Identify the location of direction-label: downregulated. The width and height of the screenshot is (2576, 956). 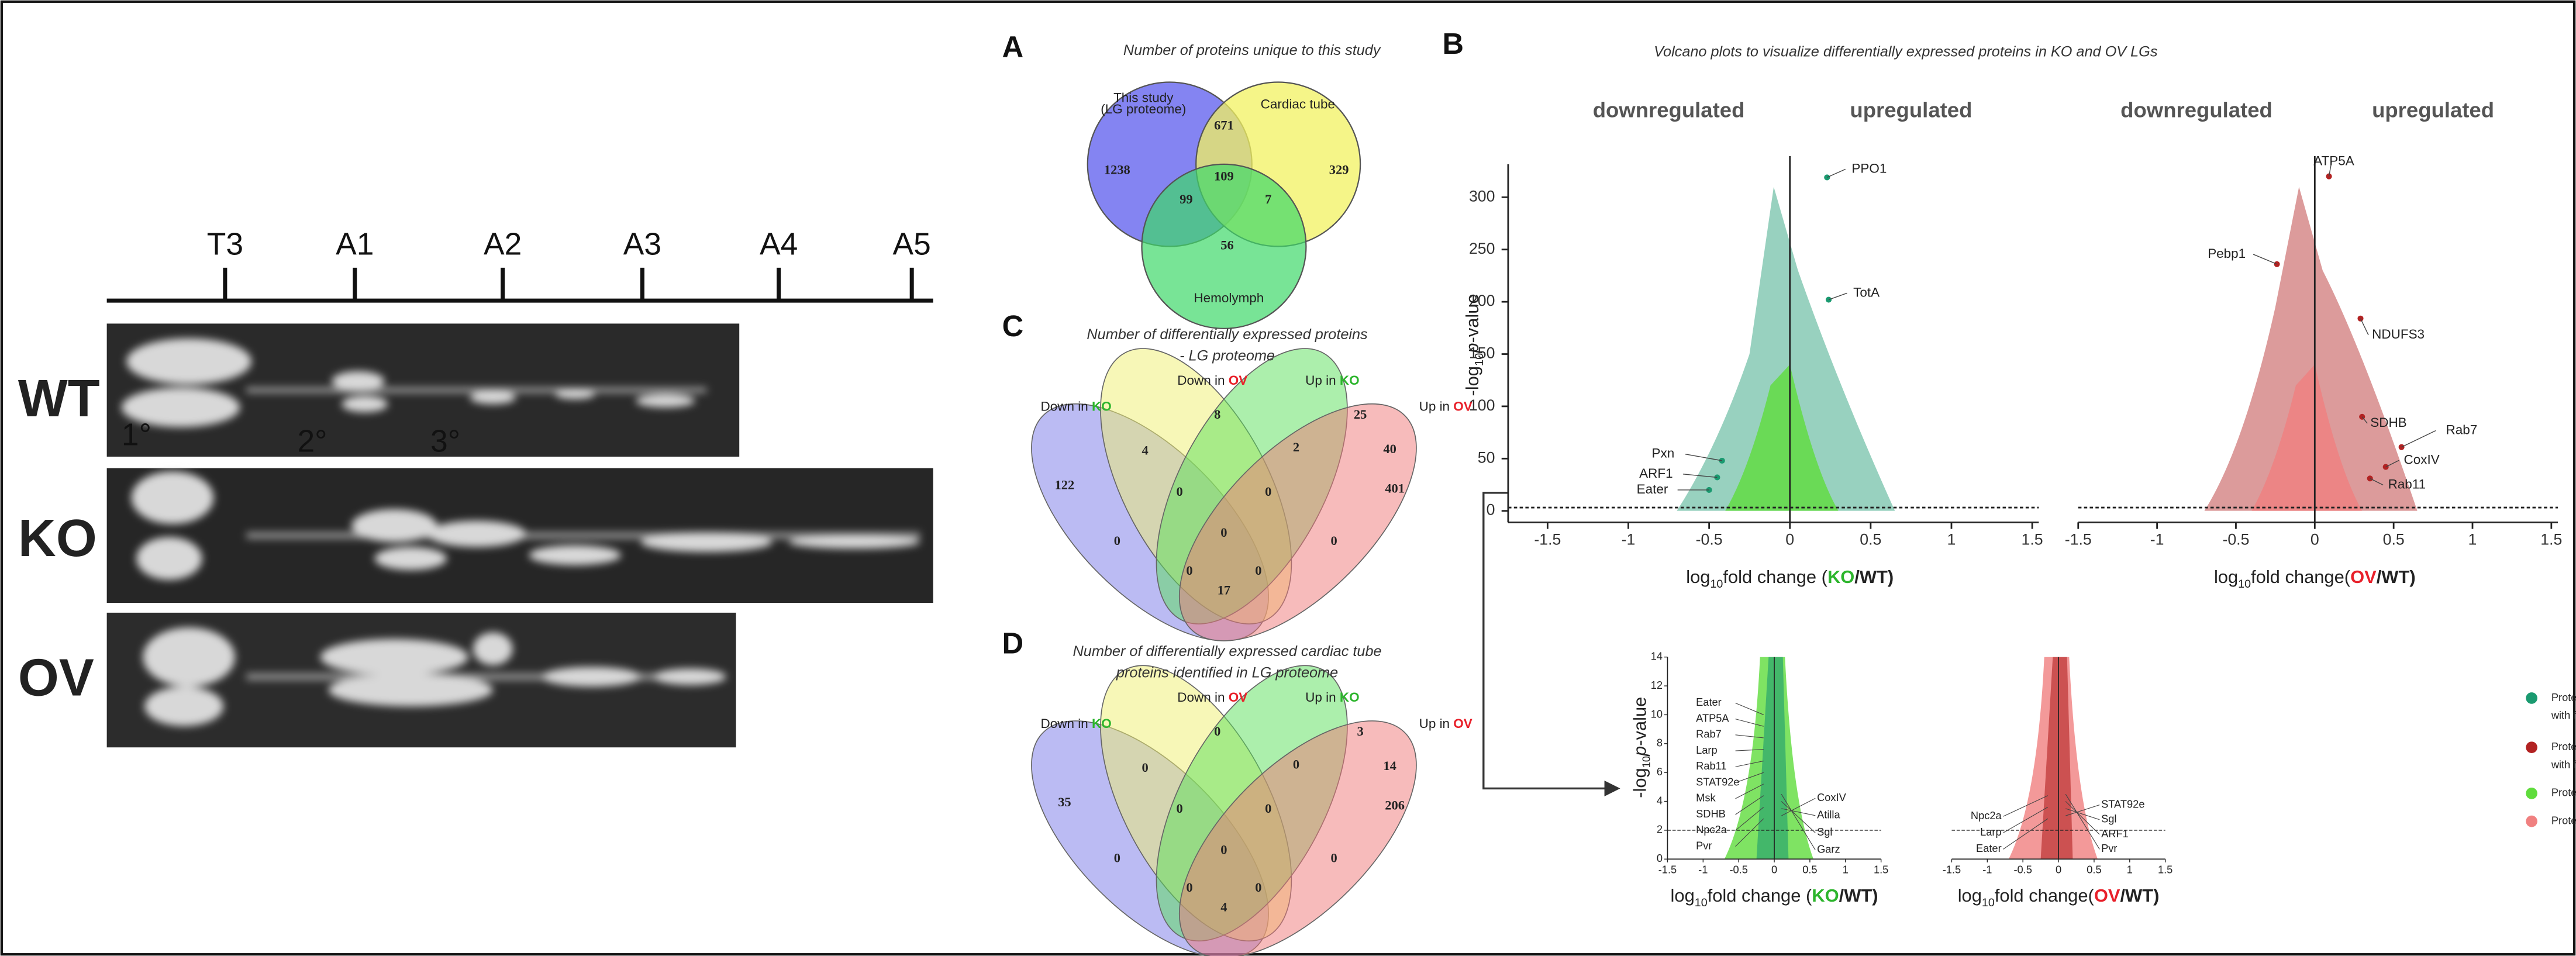
(2196, 110).